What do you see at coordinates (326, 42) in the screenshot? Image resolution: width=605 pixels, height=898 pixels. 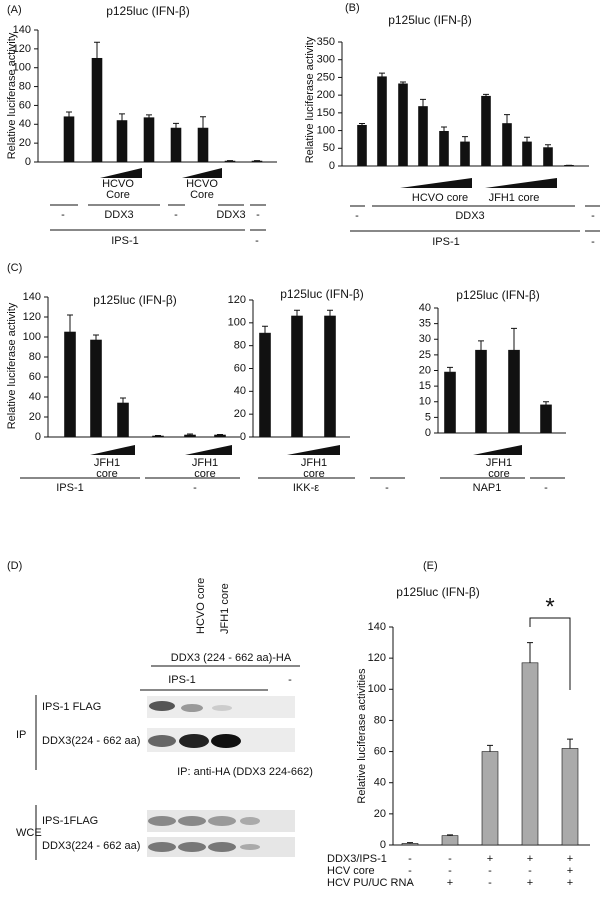 I see `y-tick-label: 350` at bounding box center [326, 42].